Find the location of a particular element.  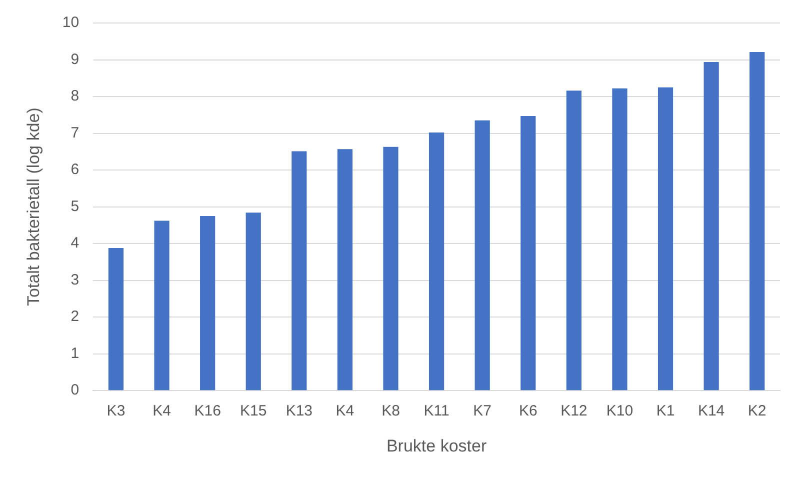

x-tick-label: K1 is located at coordinates (665, 411).